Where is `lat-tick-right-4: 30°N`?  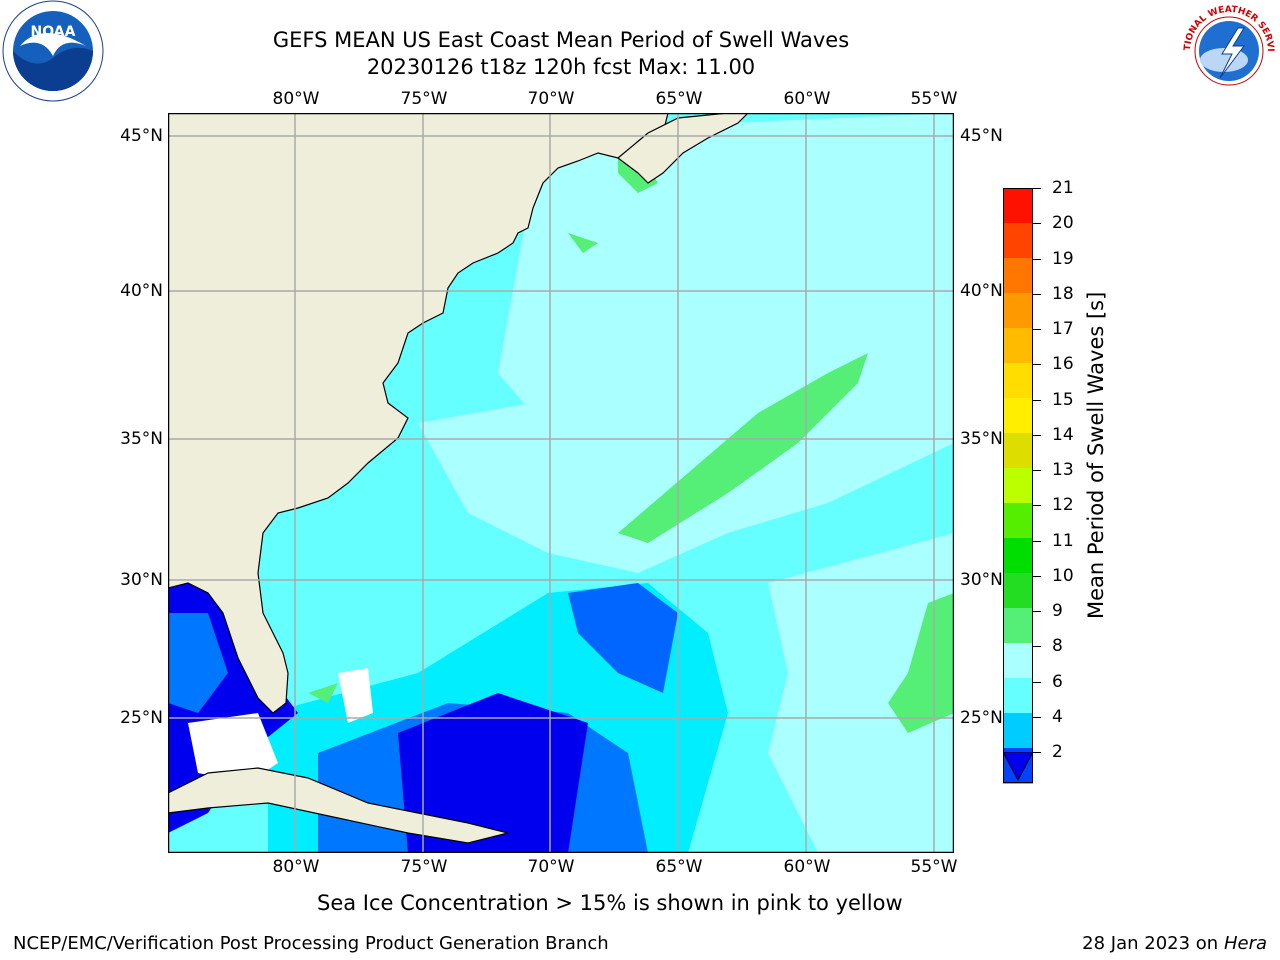
lat-tick-right-4: 30°N is located at coordinates (981, 580).